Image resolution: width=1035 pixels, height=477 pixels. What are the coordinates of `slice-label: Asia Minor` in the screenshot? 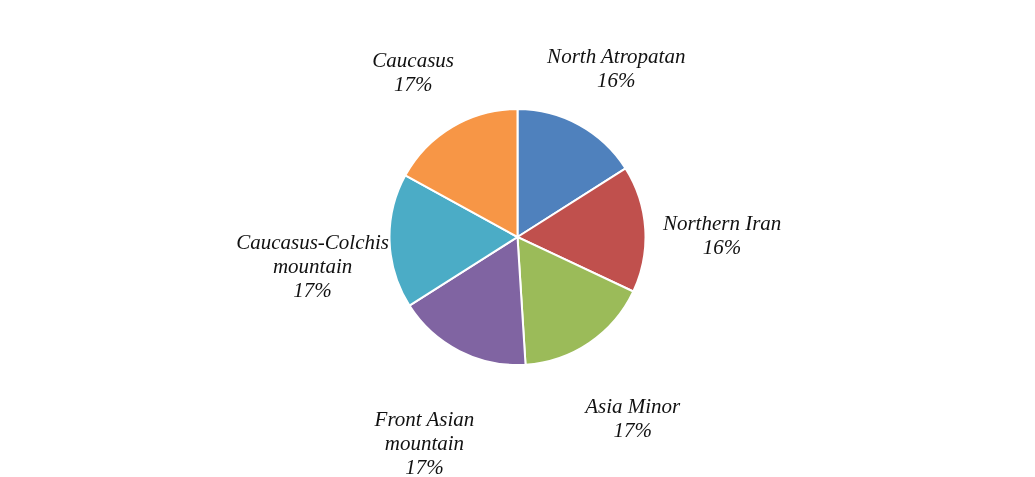 It's located at (632, 405).